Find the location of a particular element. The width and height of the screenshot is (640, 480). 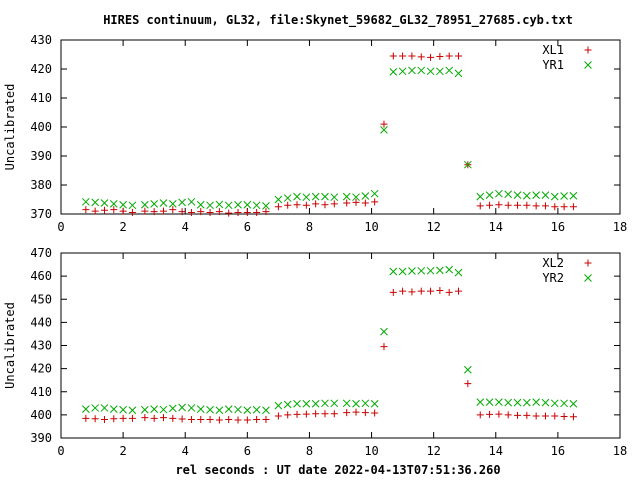

x-tick-label: 14 is located at coordinates (496, 451).